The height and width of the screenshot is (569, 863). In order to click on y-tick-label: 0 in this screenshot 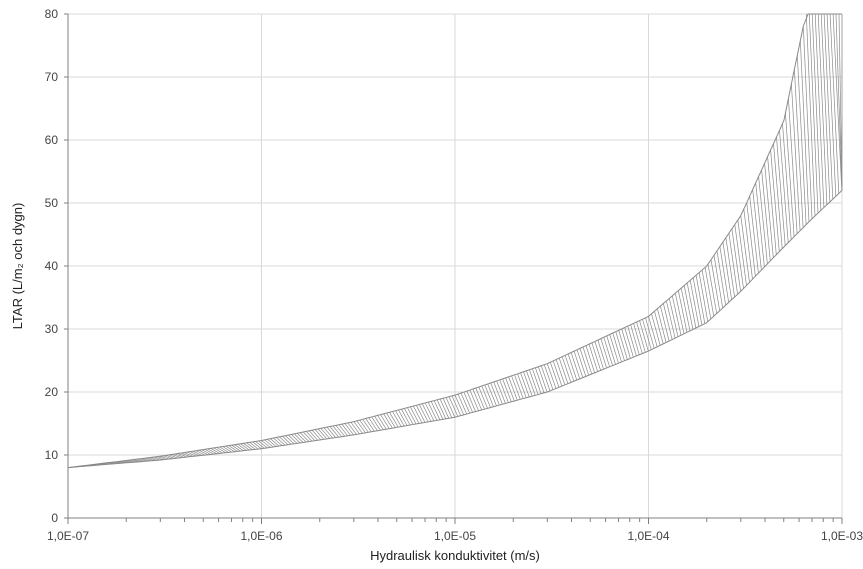, I will do `click(54, 518)`.